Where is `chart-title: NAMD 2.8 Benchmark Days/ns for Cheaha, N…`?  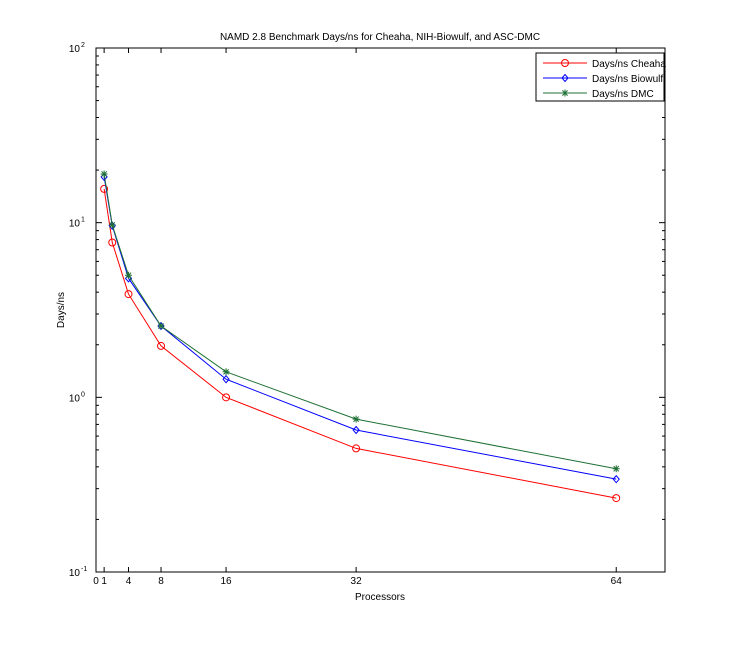
chart-title: NAMD 2.8 Benchmark Days/ns for Cheaha, N… is located at coordinates (380, 37).